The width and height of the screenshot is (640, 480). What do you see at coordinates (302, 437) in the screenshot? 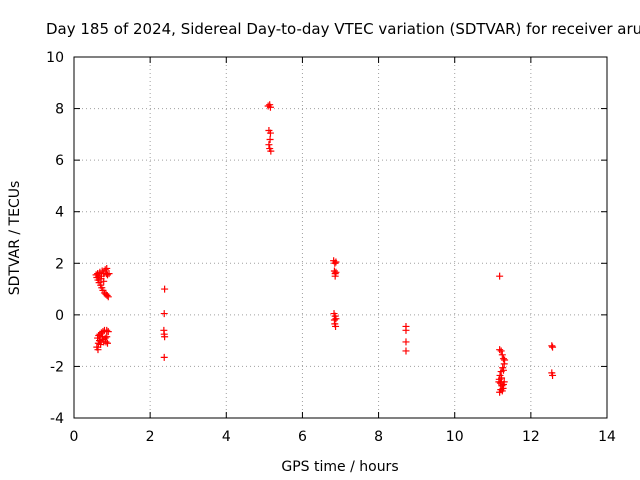
I see `x-tick-label: 6` at bounding box center [302, 437].